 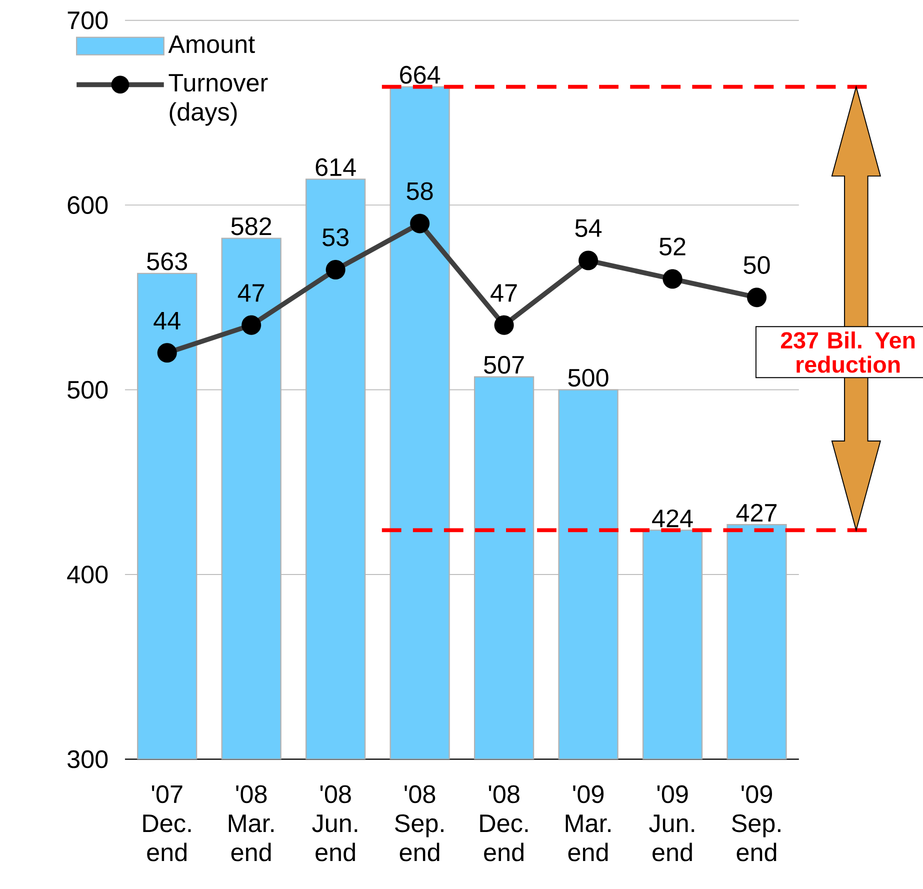 I want to click on data-label: 52, so click(x=673, y=247).